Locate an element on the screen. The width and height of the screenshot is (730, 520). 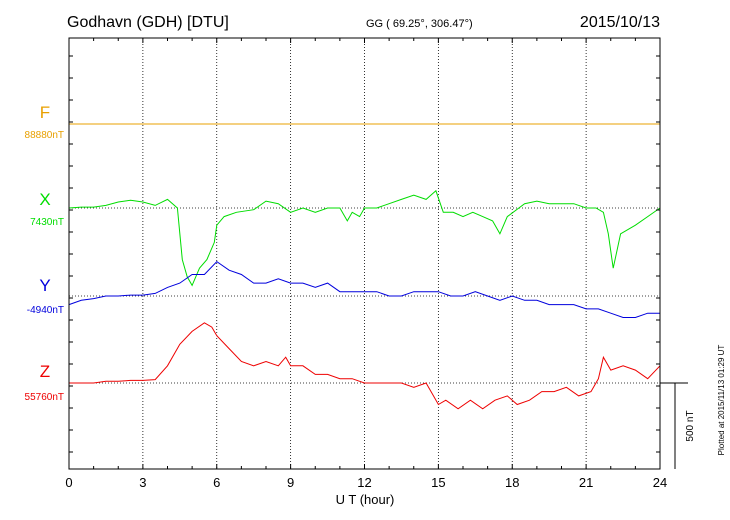
x-axis-label: U T (hour) is located at coordinates (365, 499).